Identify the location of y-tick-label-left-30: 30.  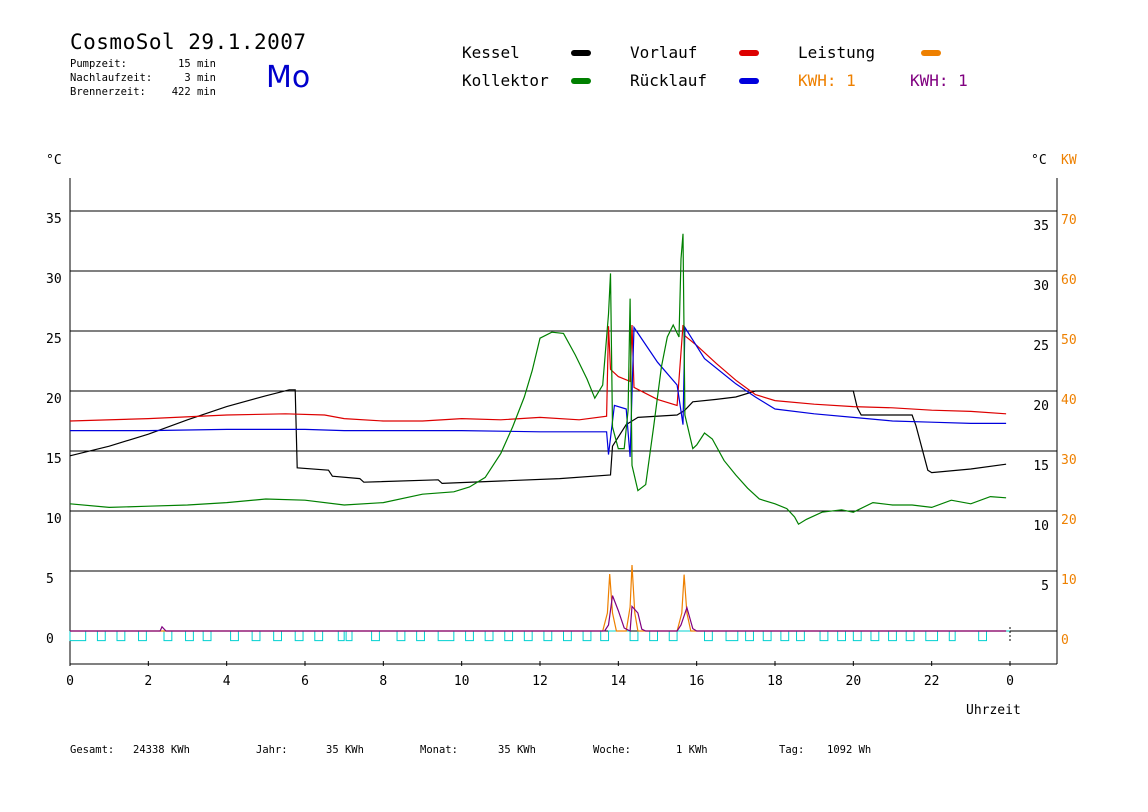
(54, 279).